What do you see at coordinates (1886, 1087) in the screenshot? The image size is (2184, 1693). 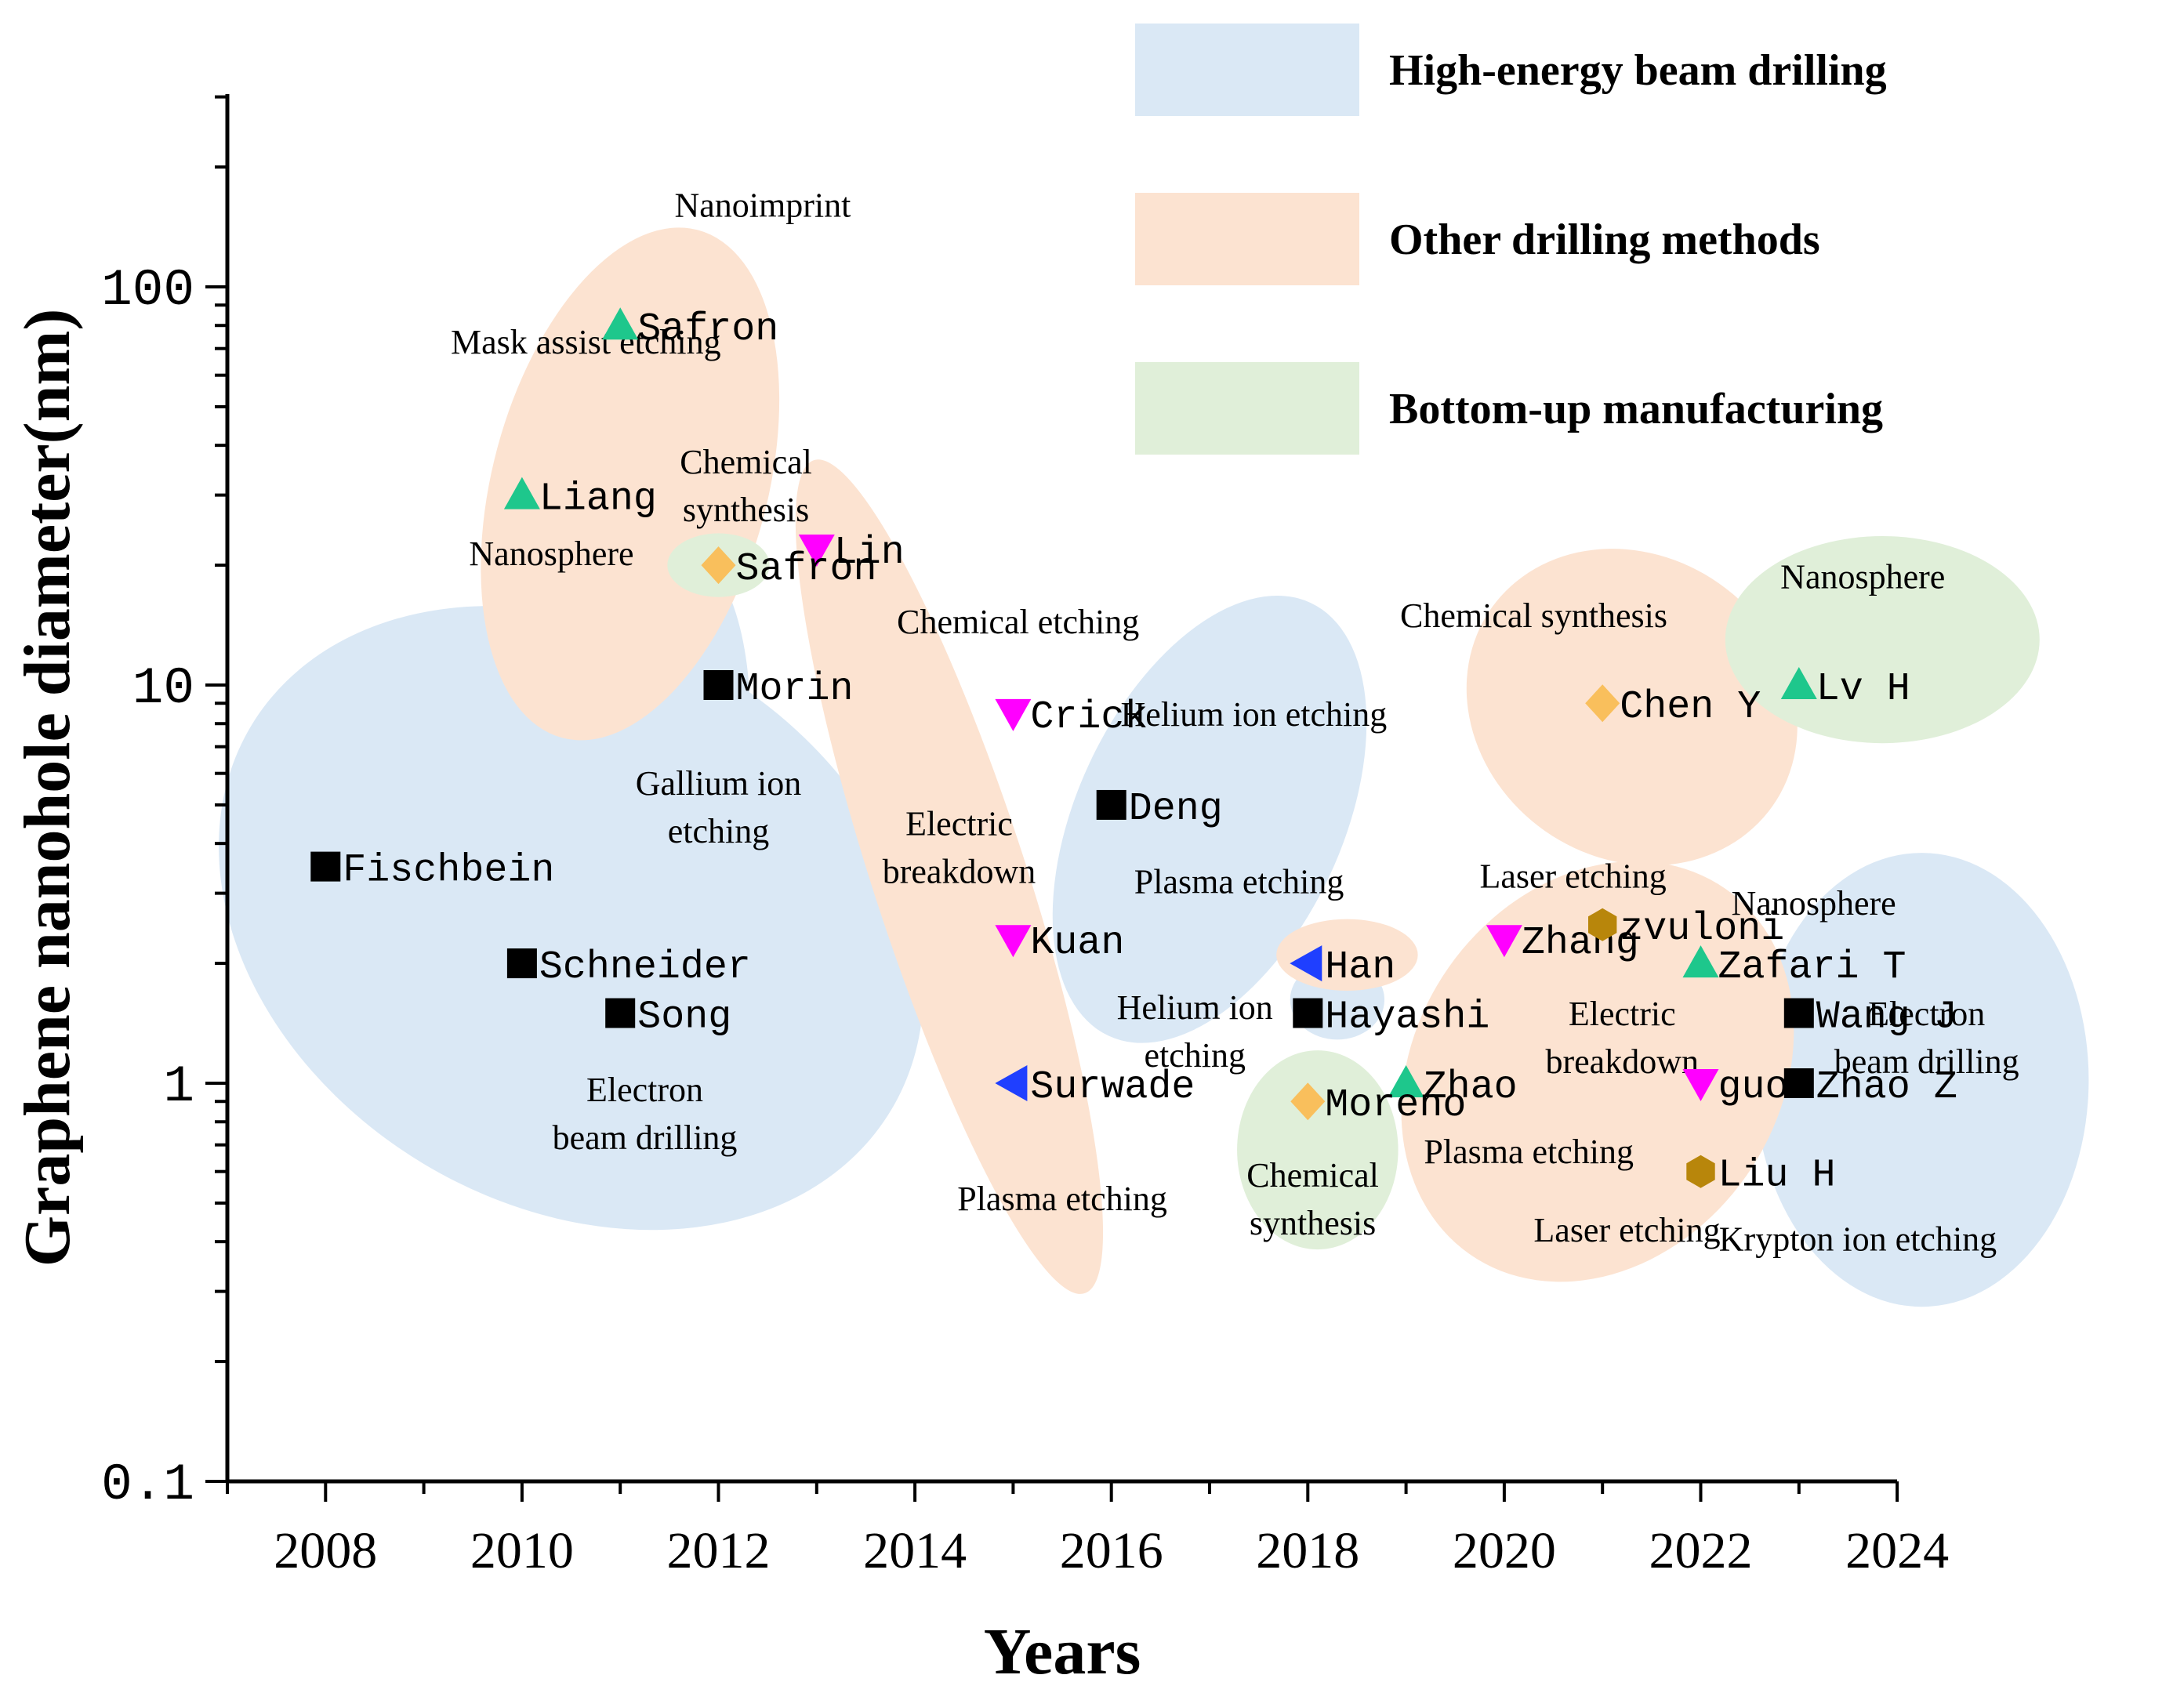 I see `point-label: Zhao Z` at bounding box center [1886, 1087].